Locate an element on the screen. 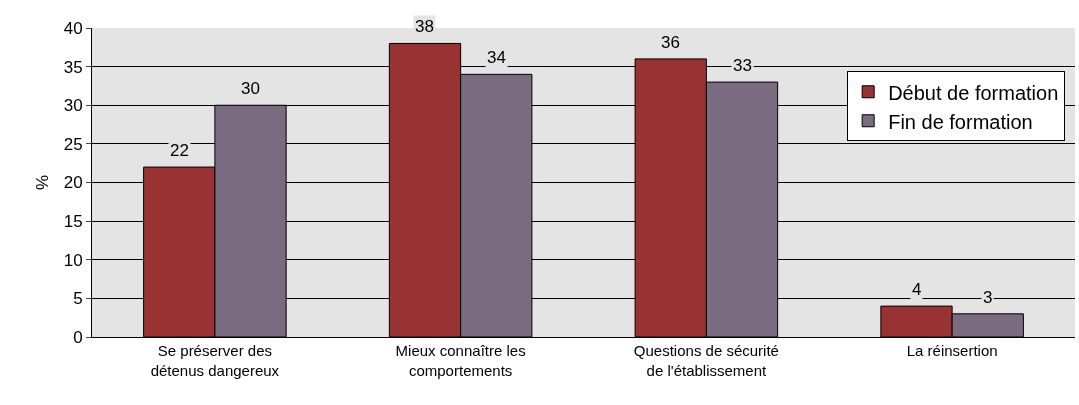 This screenshot has height=405, width=1079. data-label: 3 is located at coordinates (988, 297).